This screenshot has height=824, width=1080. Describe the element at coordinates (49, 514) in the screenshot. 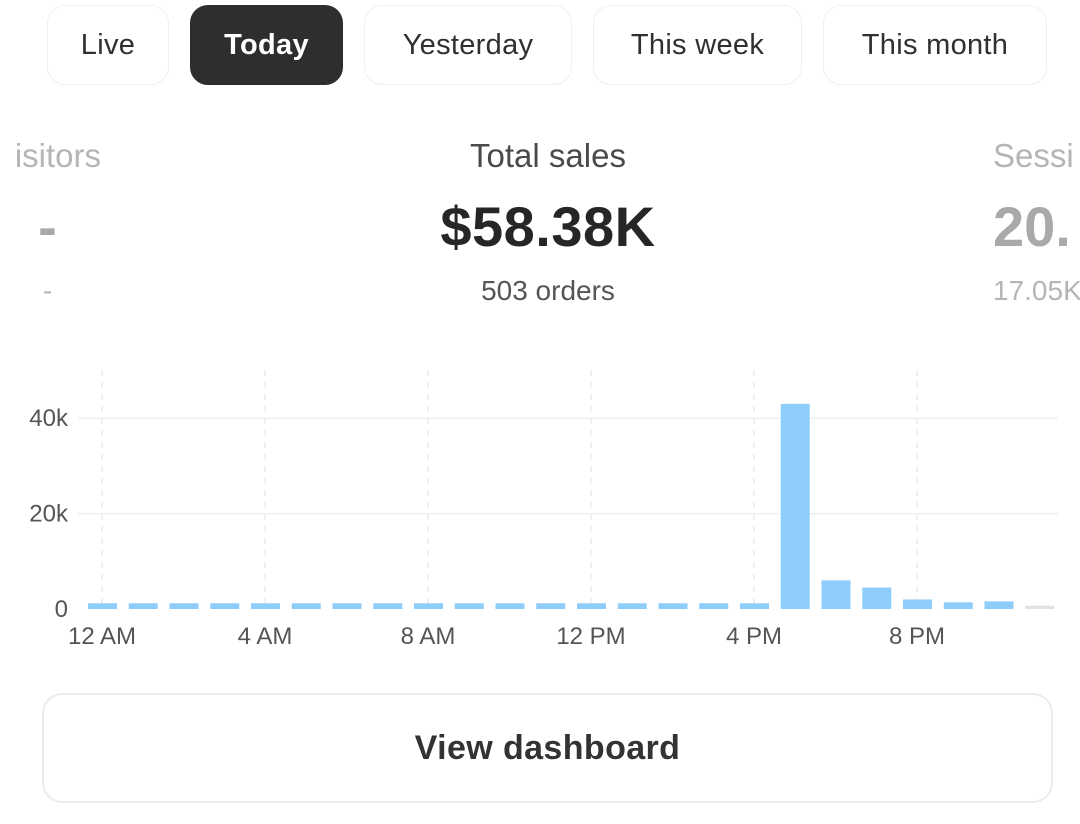

I see `y-tick-label: 20k` at that location.